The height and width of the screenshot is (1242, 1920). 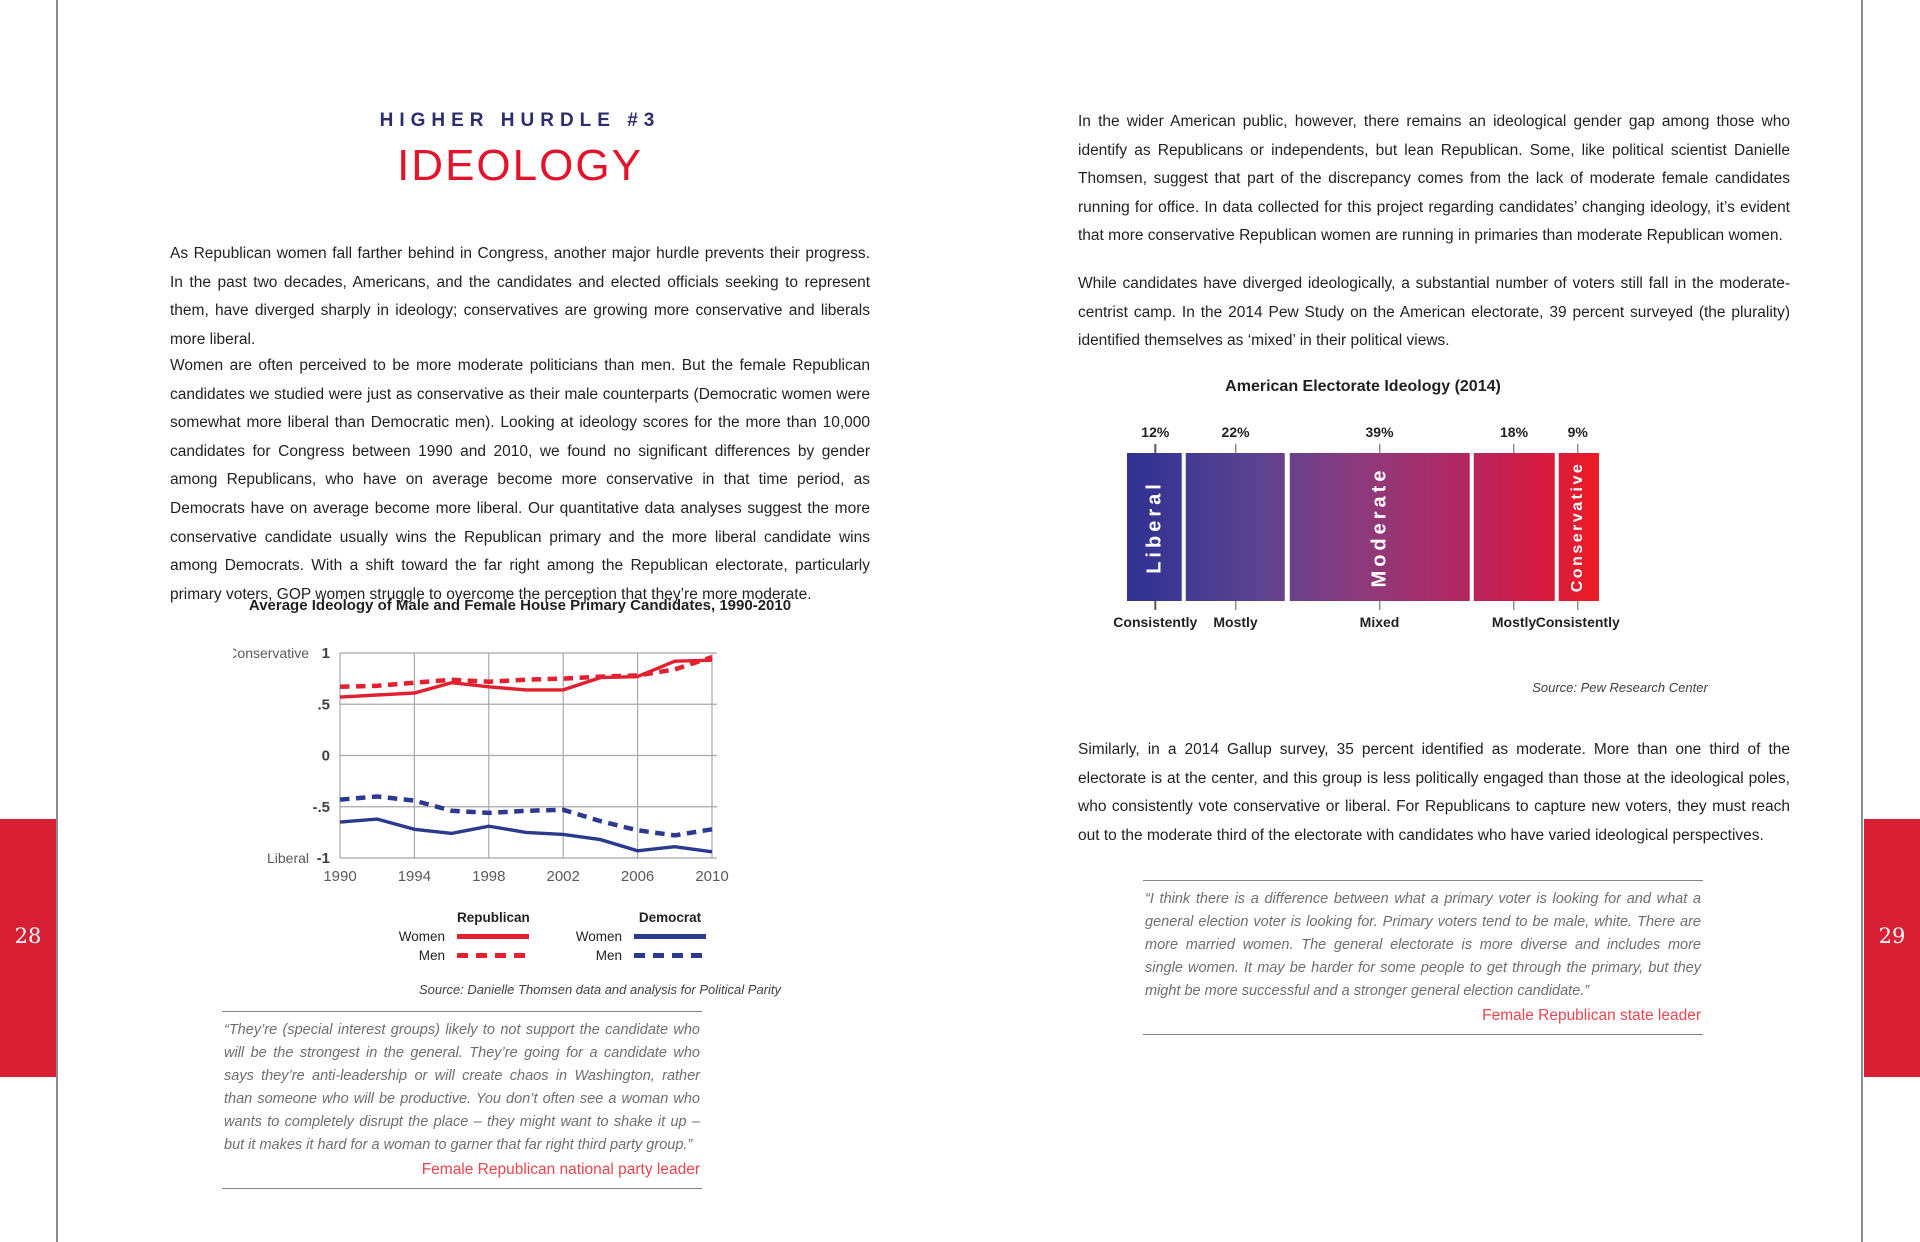 I want to click on page-tab-left: 28, so click(x=28, y=948).